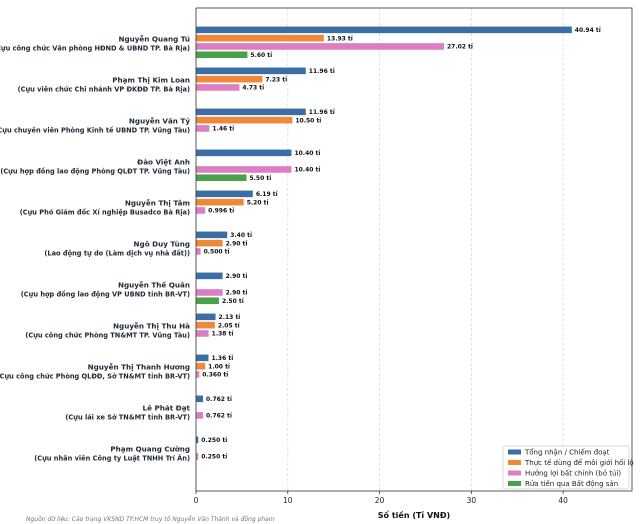 The width and height of the screenshot is (640, 524). I want to click on category-name: Phạm Thị Kim Loan, so click(151, 79).